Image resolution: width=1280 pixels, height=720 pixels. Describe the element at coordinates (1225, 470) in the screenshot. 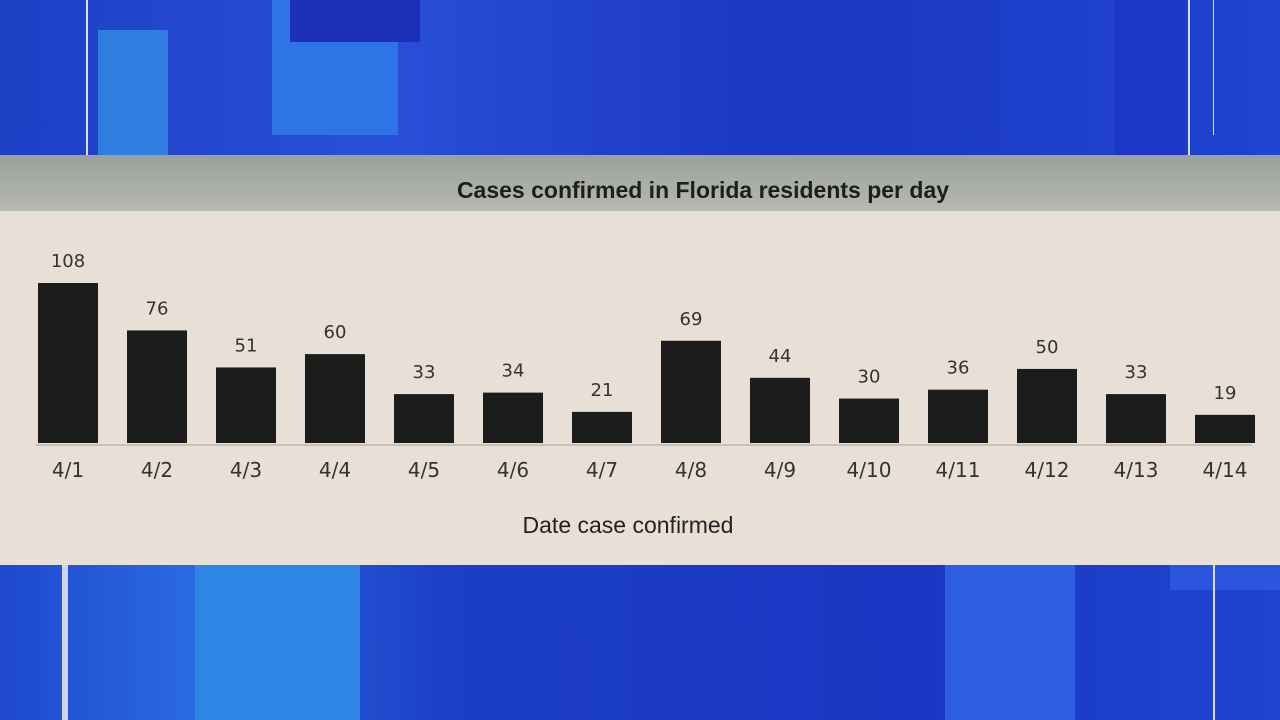

I see `x-tick-label: 4/14` at that location.